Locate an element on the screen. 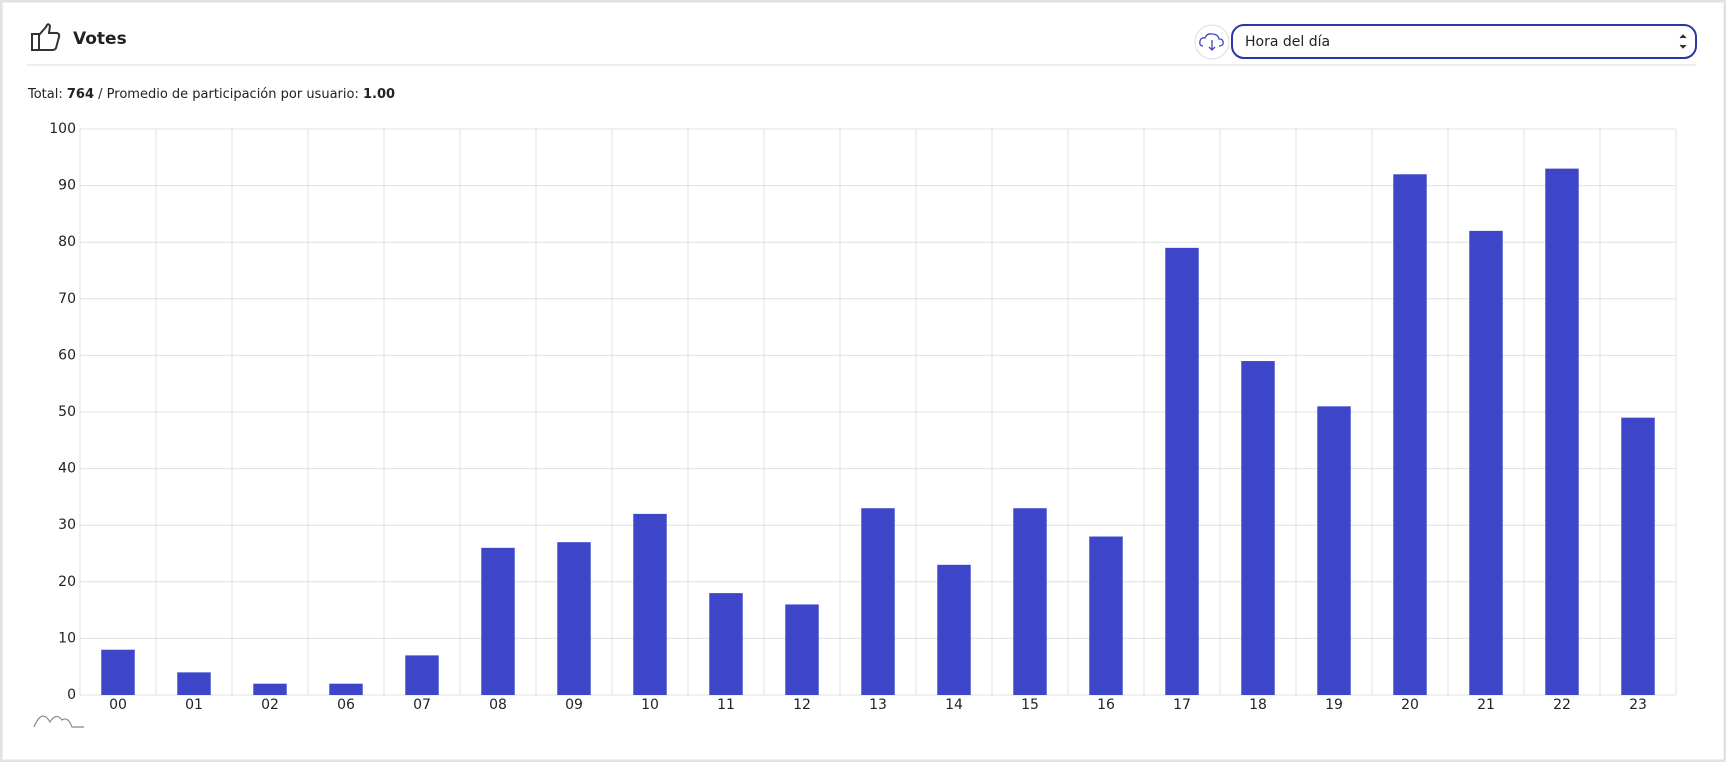 The width and height of the screenshot is (1726, 762). y-tick-label: 100 is located at coordinates (62, 129).